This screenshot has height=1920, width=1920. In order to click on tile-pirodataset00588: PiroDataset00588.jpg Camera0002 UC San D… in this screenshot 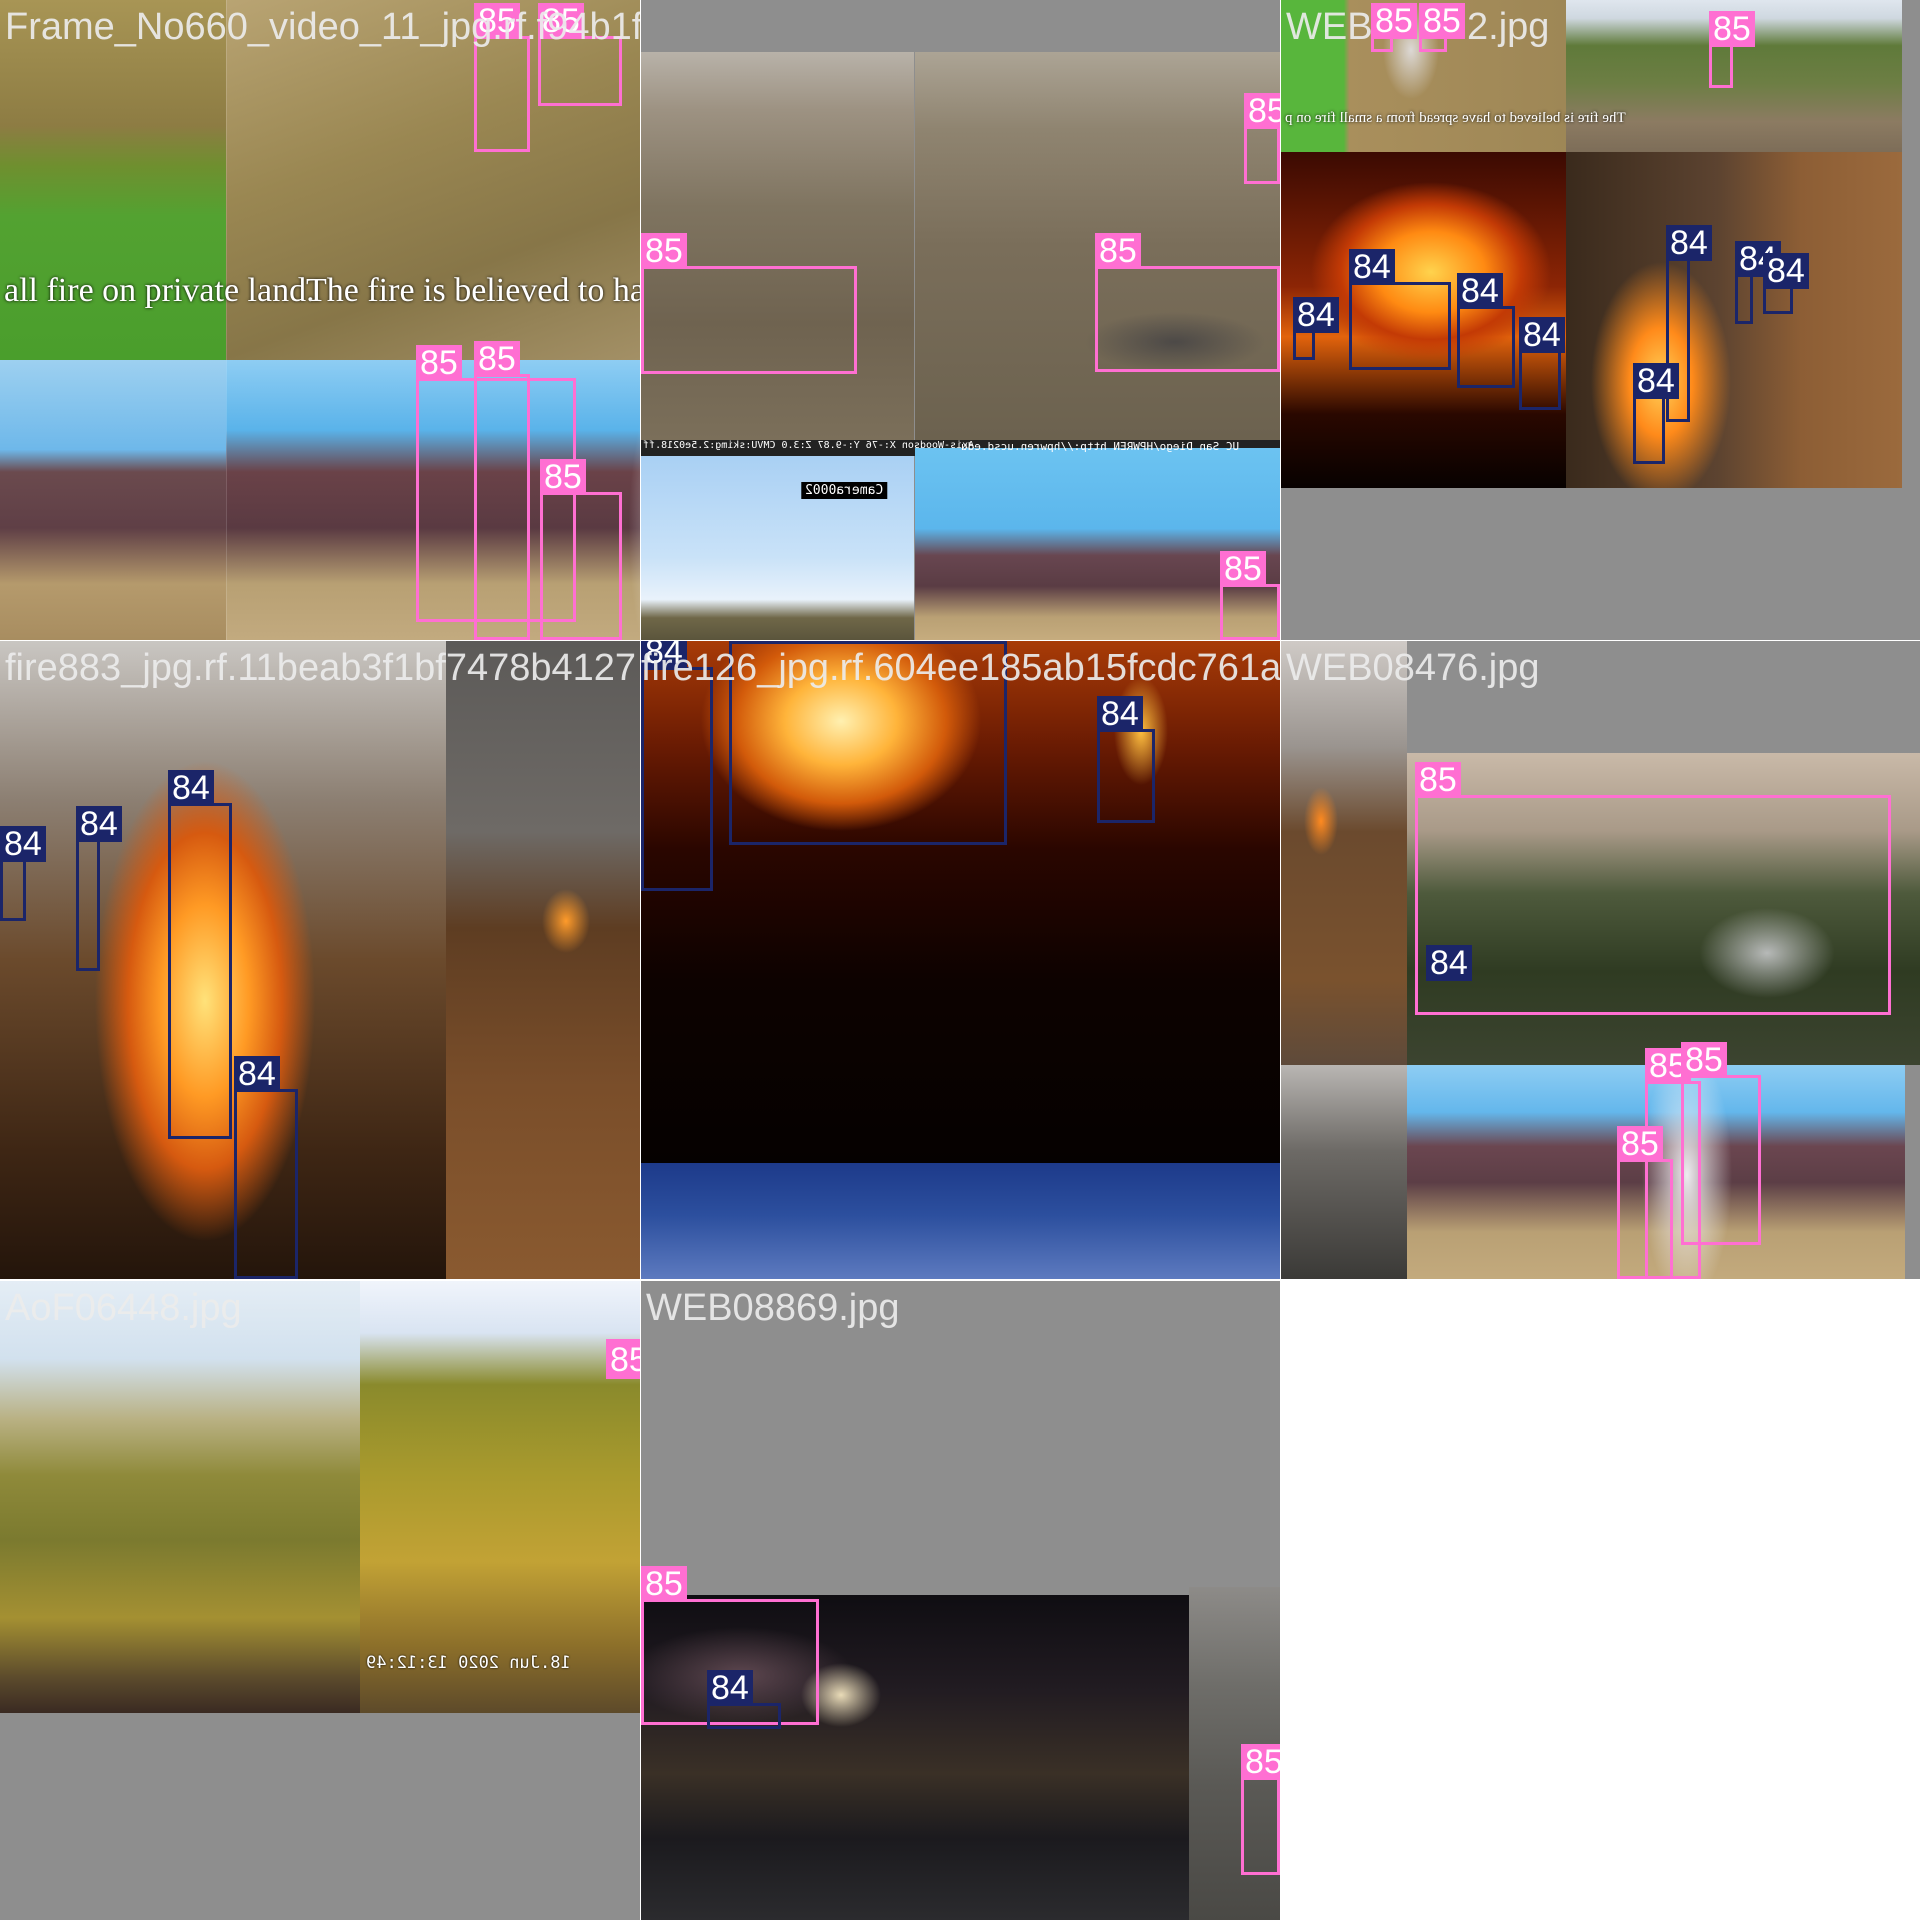, I will do `click(960, 320)`.